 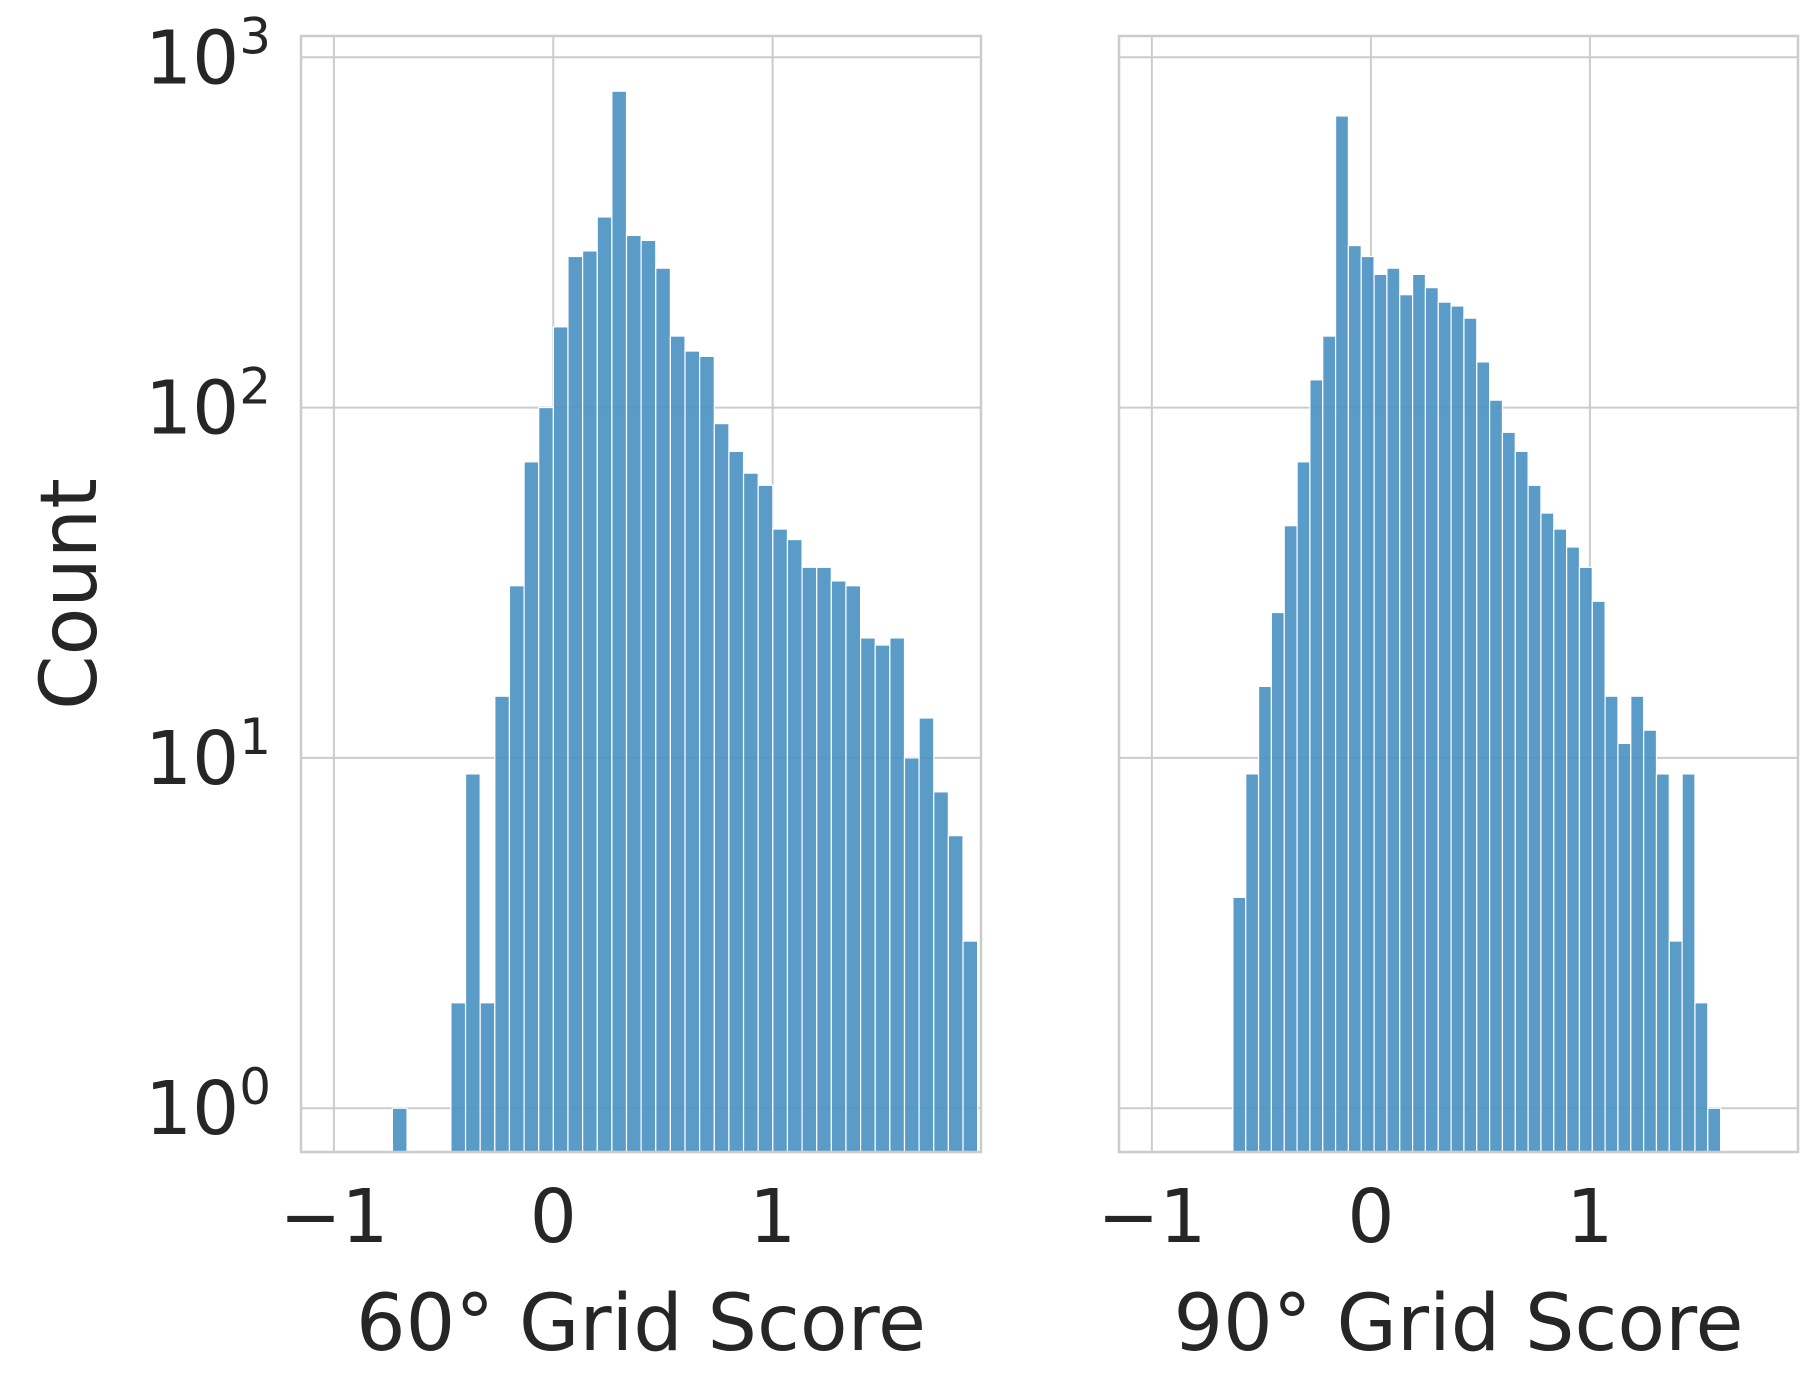 What do you see at coordinates (208, 405) in the screenshot?
I see `y-tick-label: 10²` at bounding box center [208, 405].